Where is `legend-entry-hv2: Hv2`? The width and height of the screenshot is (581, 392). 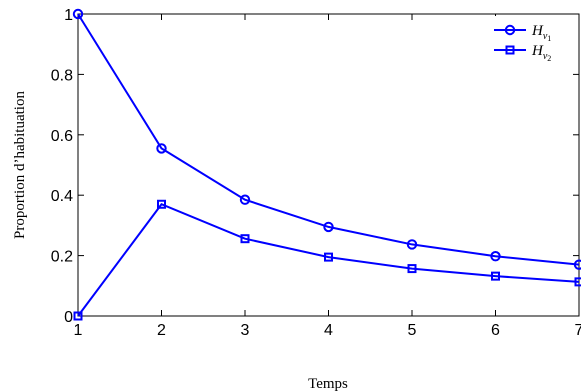 legend-entry-hv2: Hv2 is located at coordinates (522, 53).